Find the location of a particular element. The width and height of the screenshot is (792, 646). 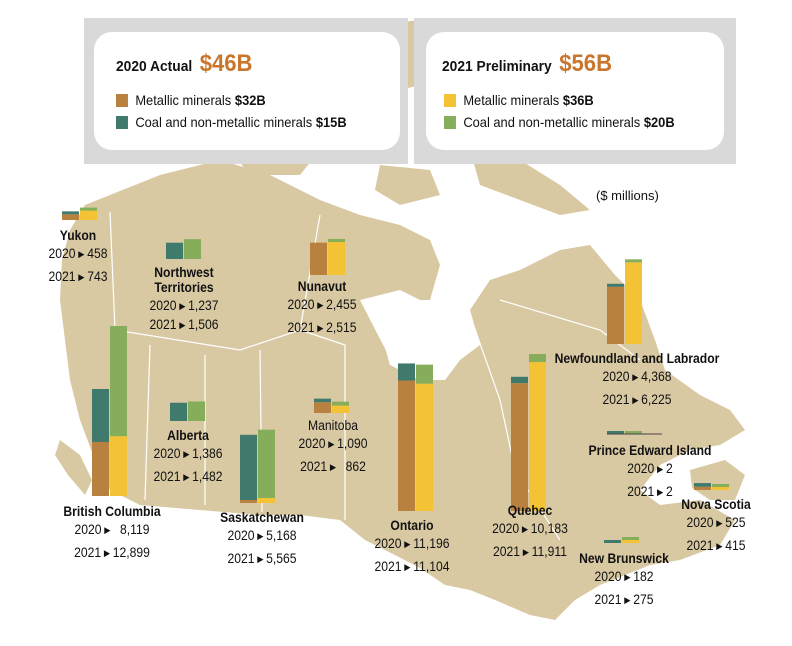

region-value-2021: 2021 ▶ 11,911 is located at coordinates (530, 551).